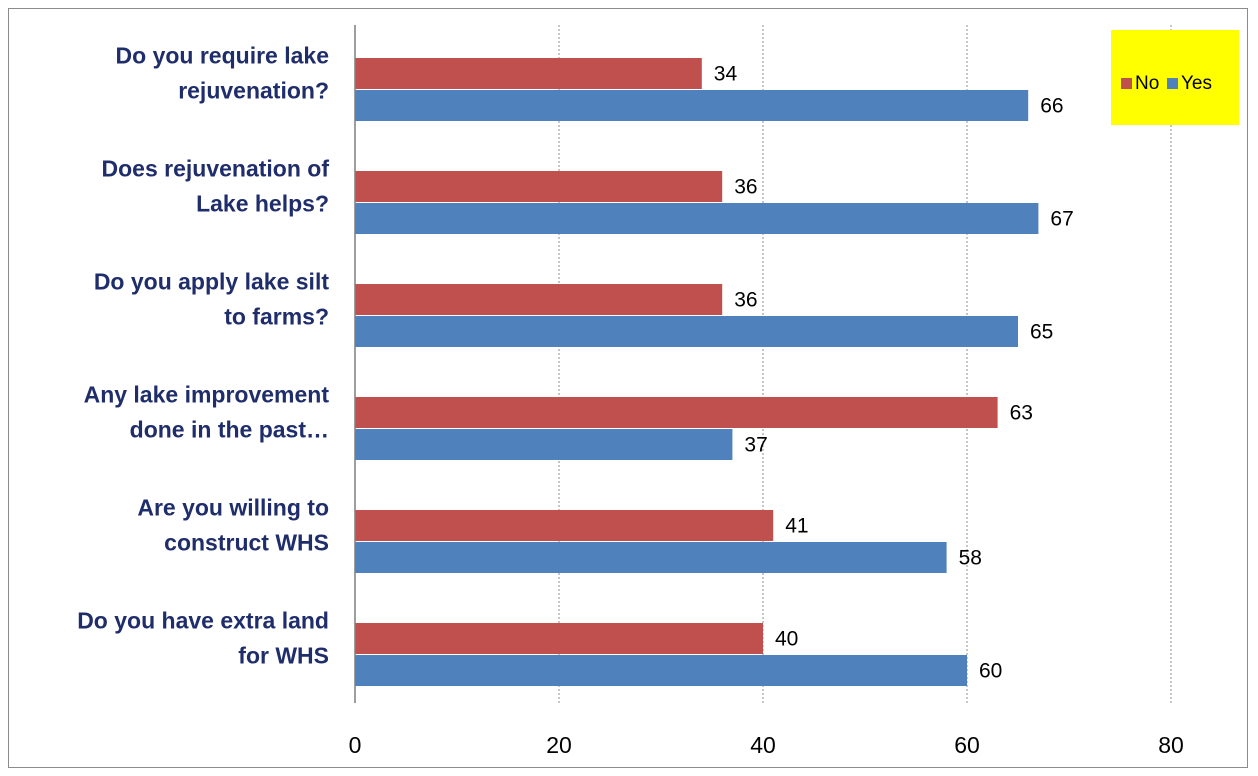  What do you see at coordinates (967, 745) in the screenshot?
I see `x-tick-label: 60` at bounding box center [967, 745].